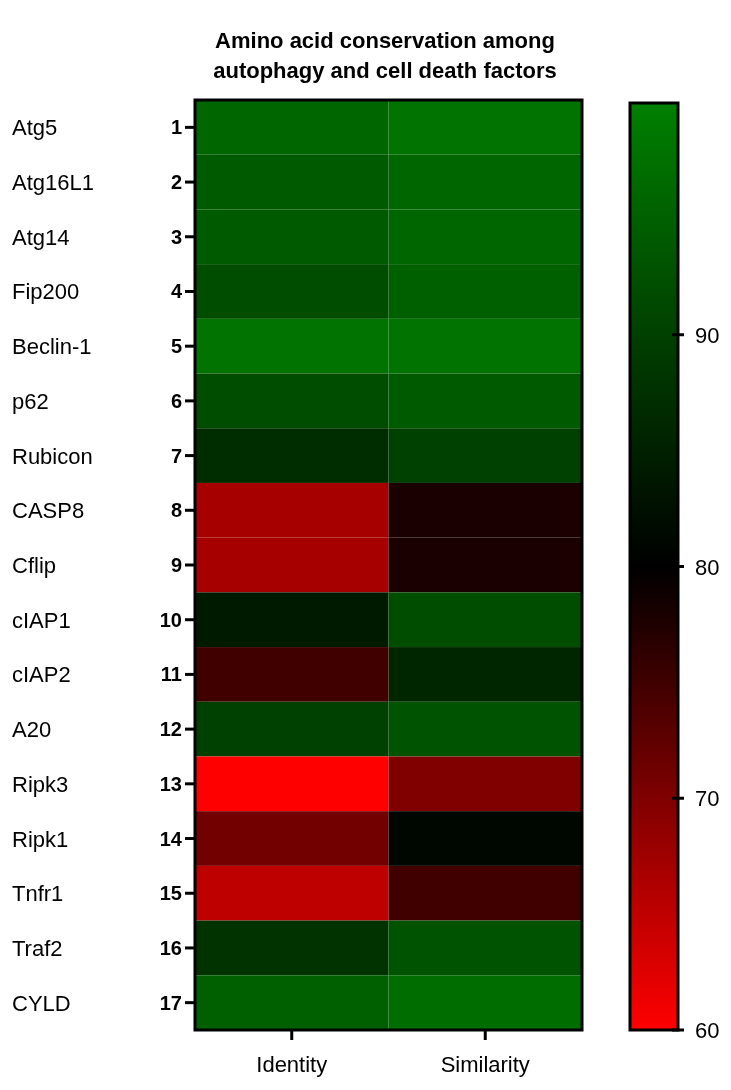 The image size is (731, 1090). I want to click on y2-tick-label: Tnfr1, so click(38, 894).